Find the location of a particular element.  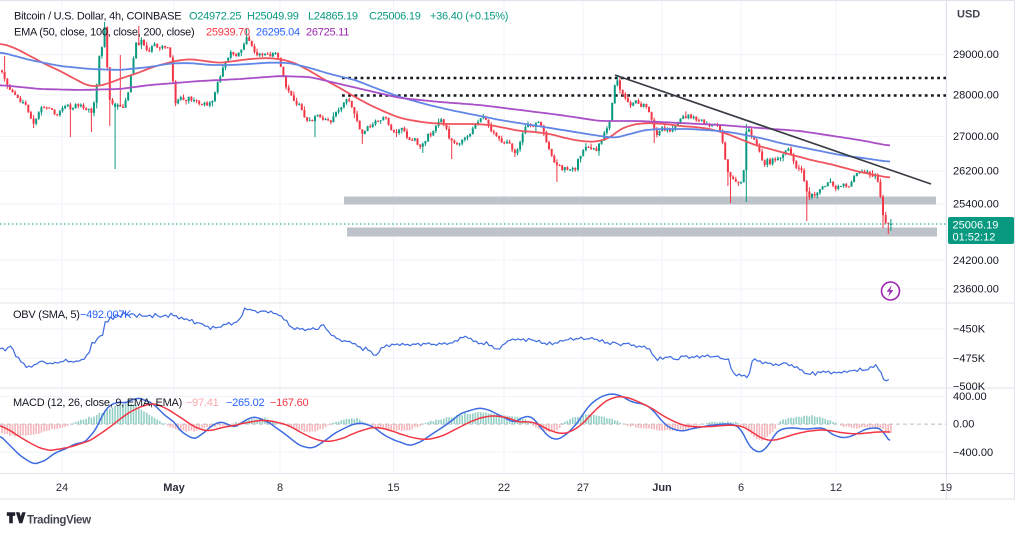

svg-text: 26295.04 is located at coordinates (278, 33).